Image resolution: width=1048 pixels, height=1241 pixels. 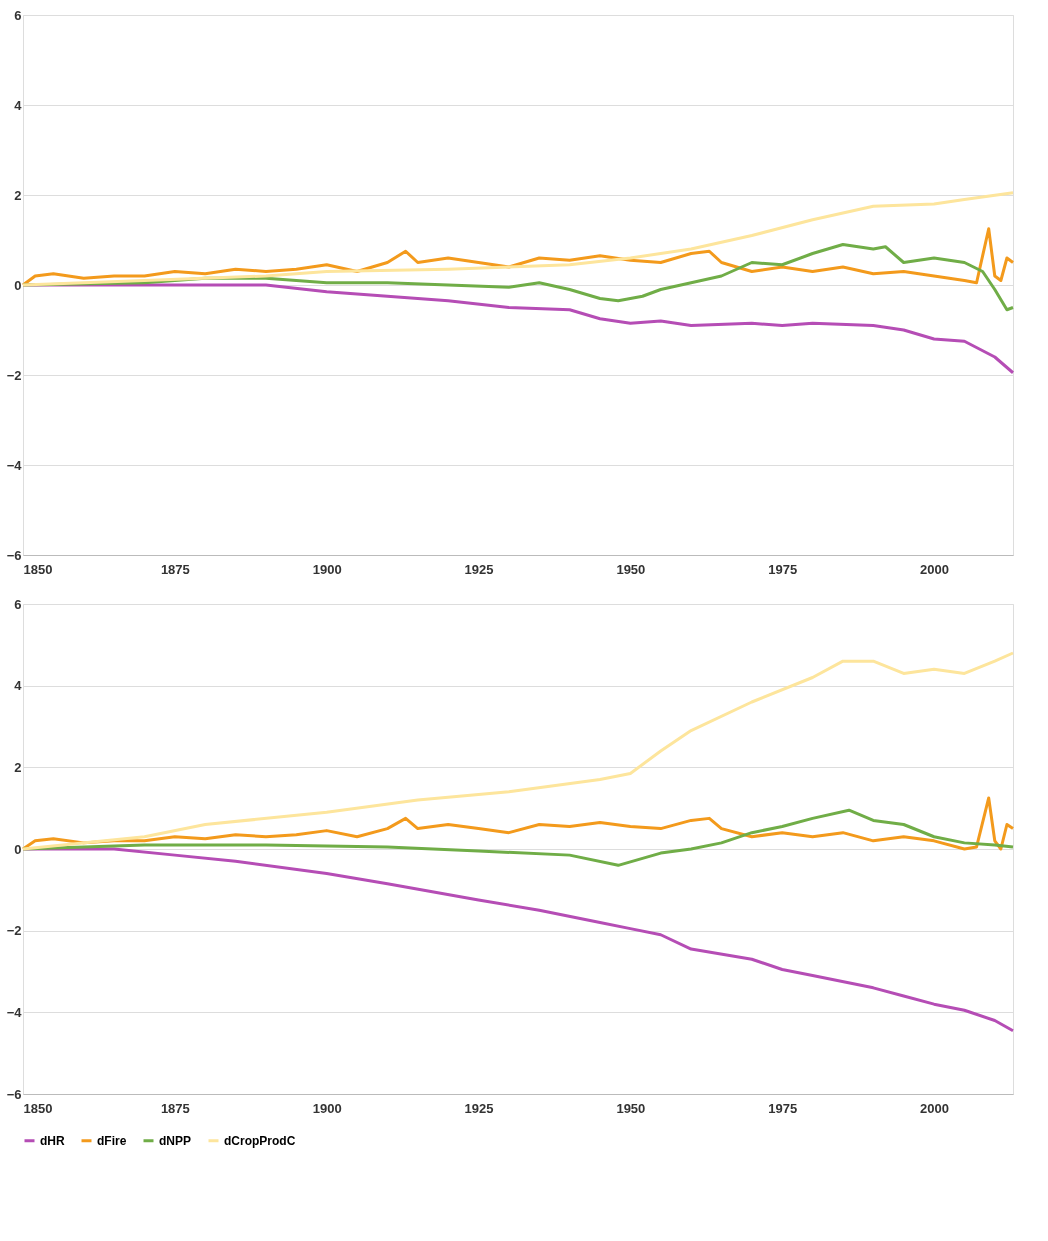 I want to click on legend-label: dCropProdC, so click(x=260, y=1140).